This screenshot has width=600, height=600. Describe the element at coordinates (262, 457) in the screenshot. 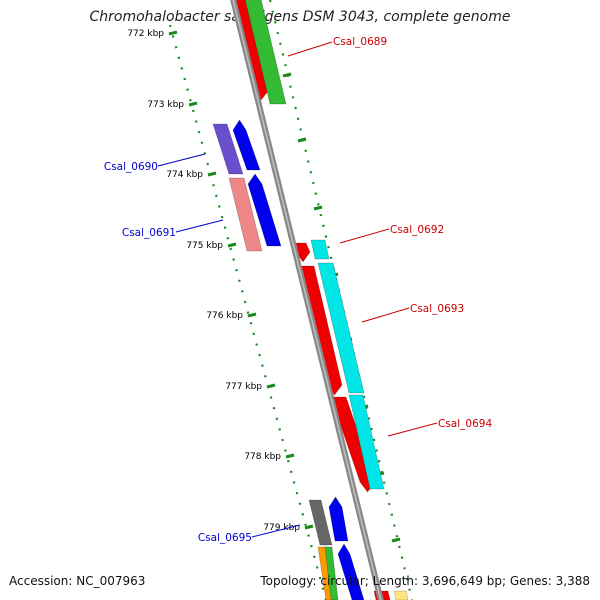

I see `scale-label: 778 kbp` at that location.